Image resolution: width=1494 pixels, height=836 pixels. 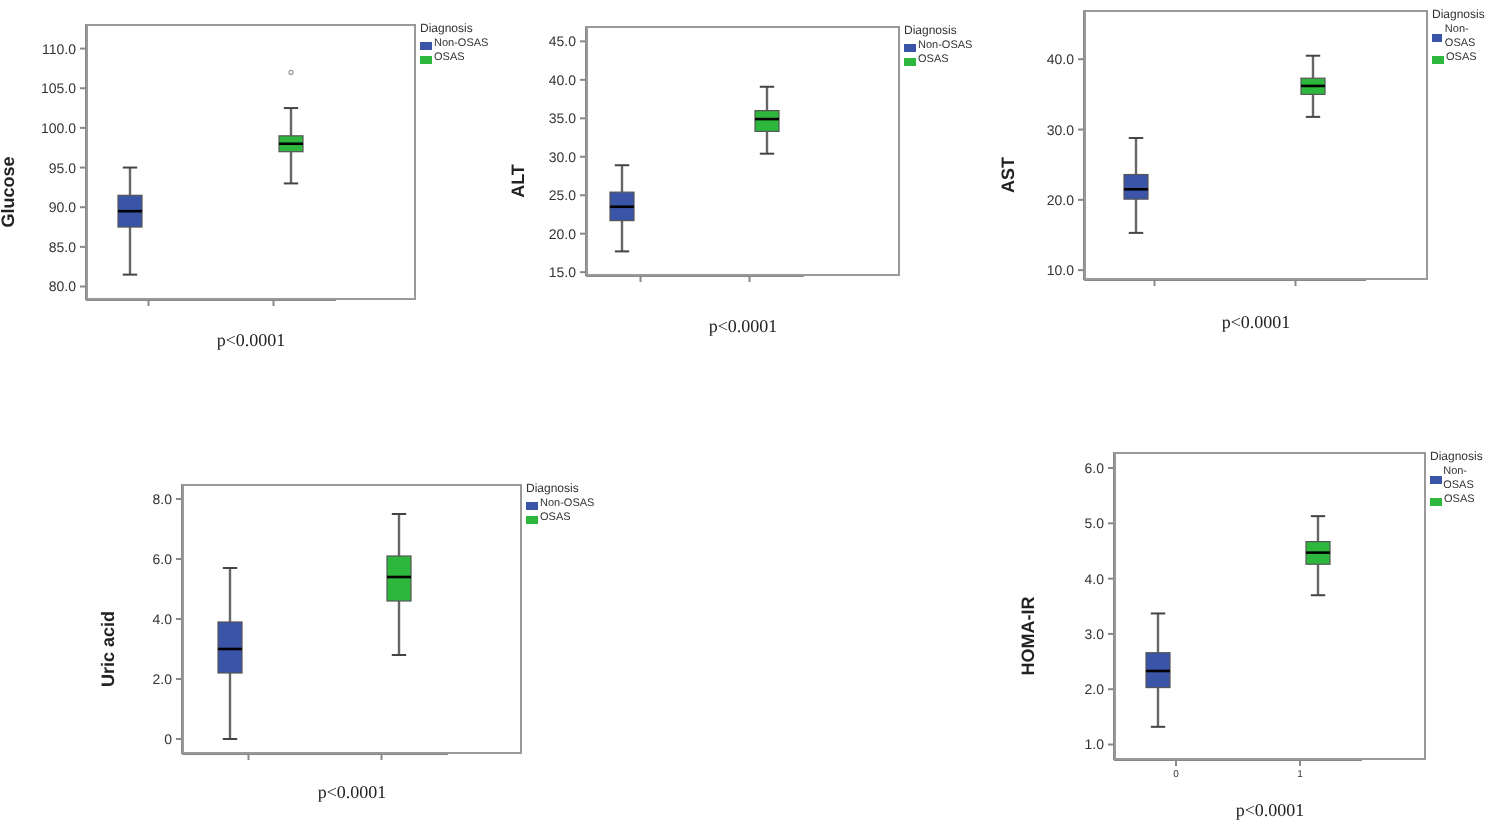 What do you see at coordinates (108, 649) in the screenshot?
I see `y-axis-title: Uric acid` at bounding box center [108, 649].